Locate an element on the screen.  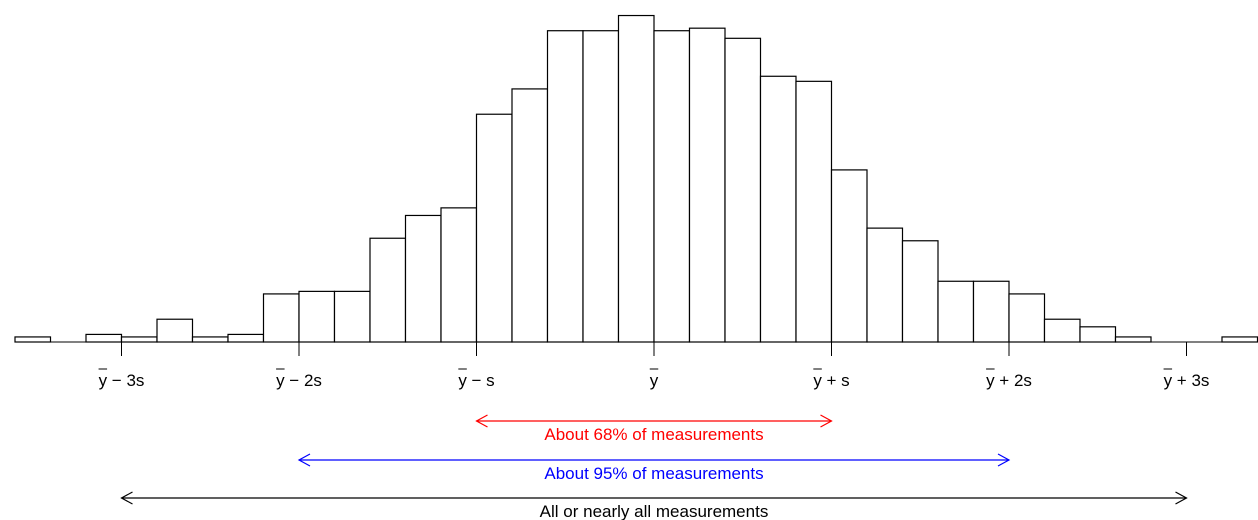
x-tick-label: y − 3s is located at coordinates (122, 380).